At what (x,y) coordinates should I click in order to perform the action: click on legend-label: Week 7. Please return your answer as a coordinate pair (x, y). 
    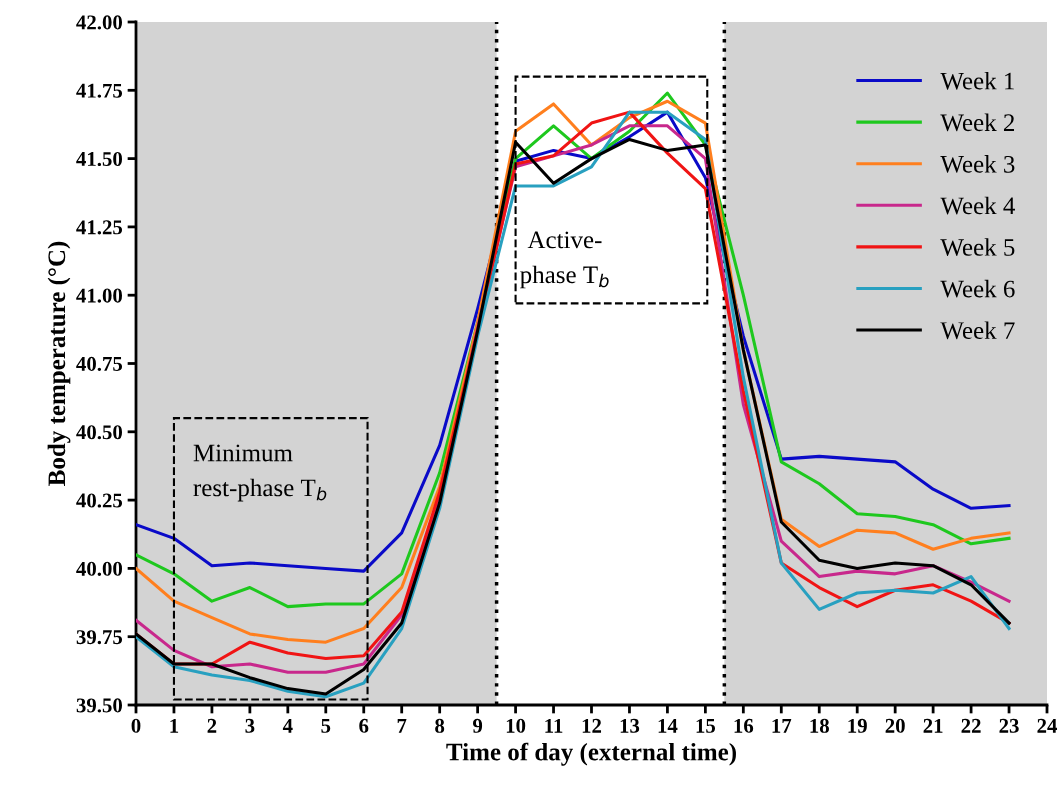
    Looking at the image, I should click on (977, 330).